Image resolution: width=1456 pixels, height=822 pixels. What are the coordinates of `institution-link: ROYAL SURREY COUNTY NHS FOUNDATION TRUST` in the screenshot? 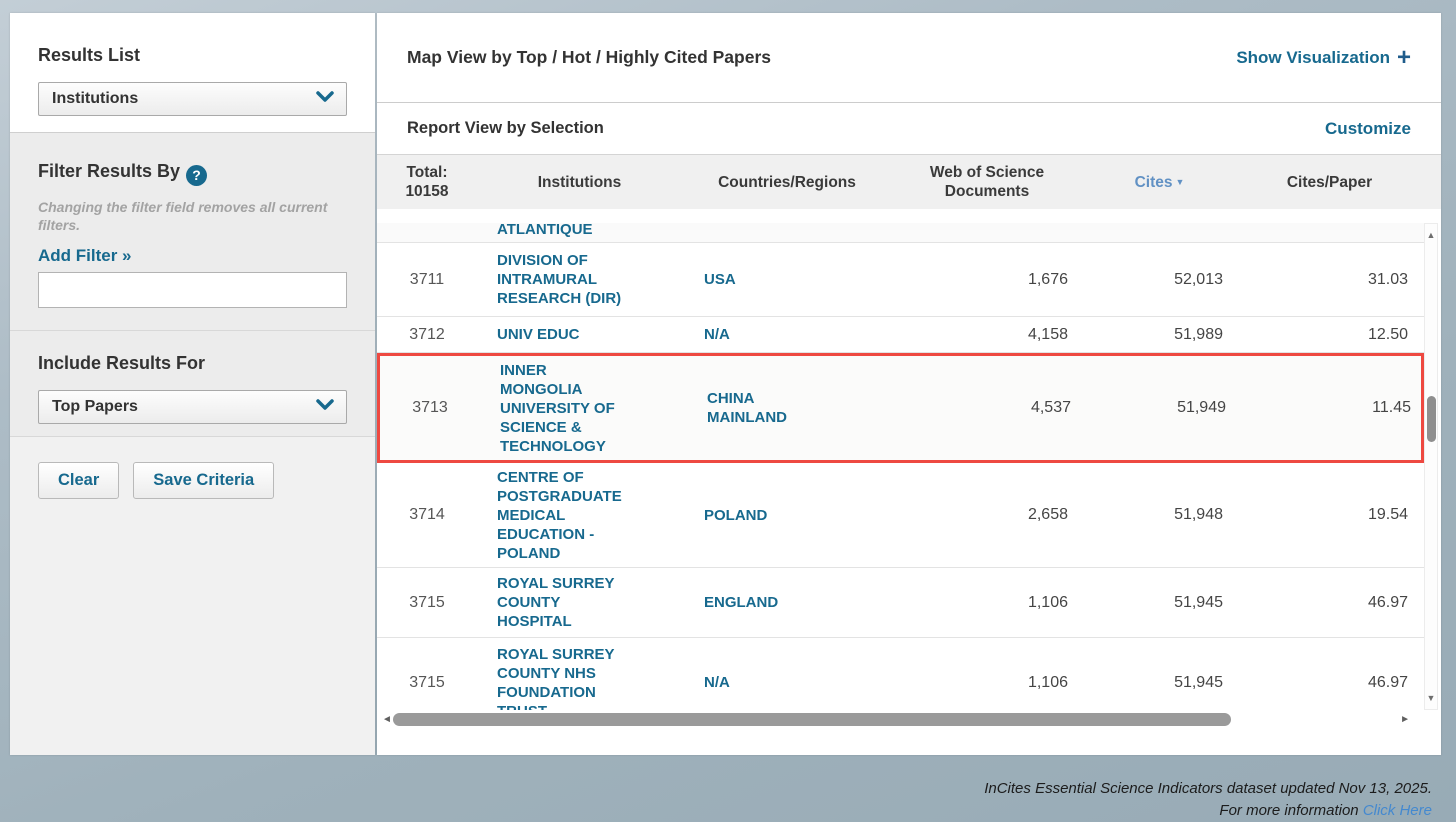 It's located at (556, 678).